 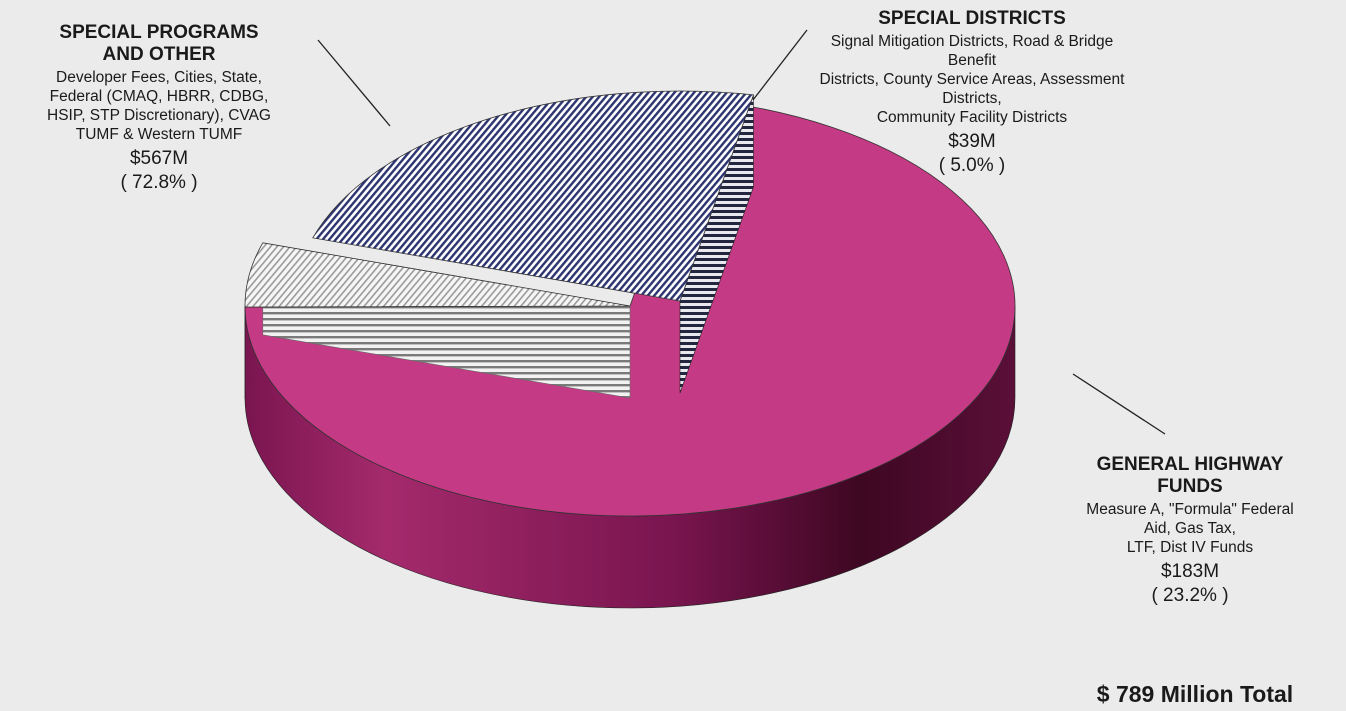 I want to click on slice-amount: $183M, so click(x=1190, y=571).